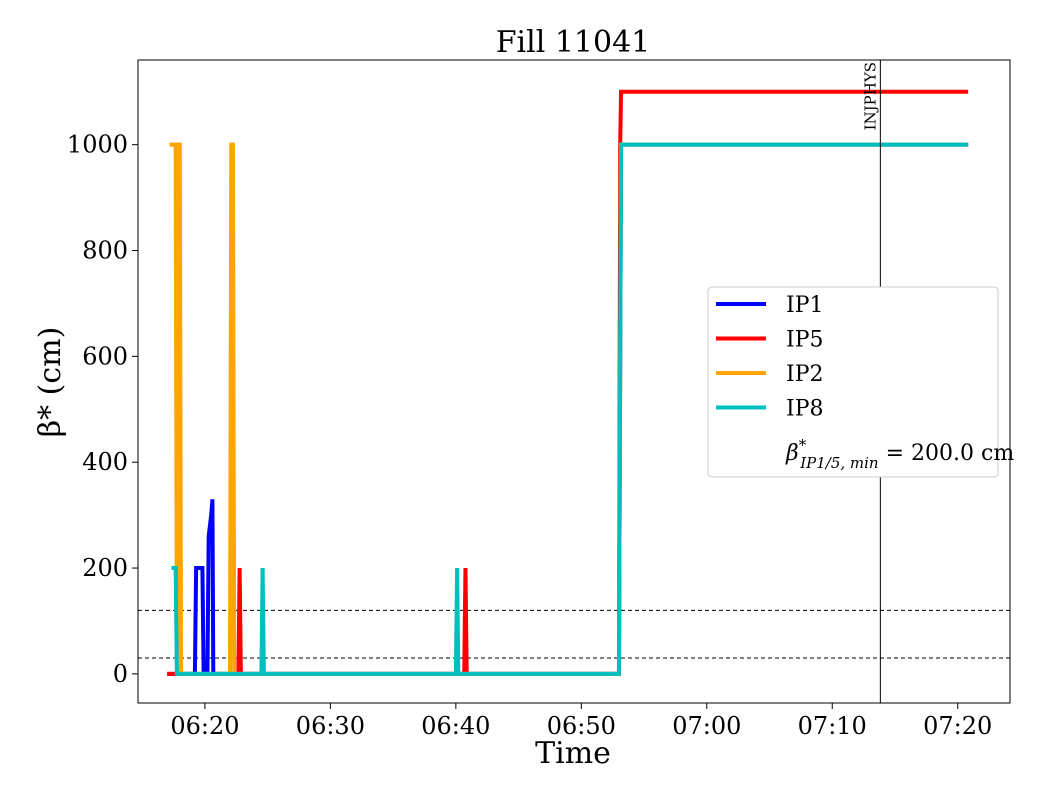  Describe the element at coordinates (853, 382) in the screenshot. I see `legend-box` at that location.